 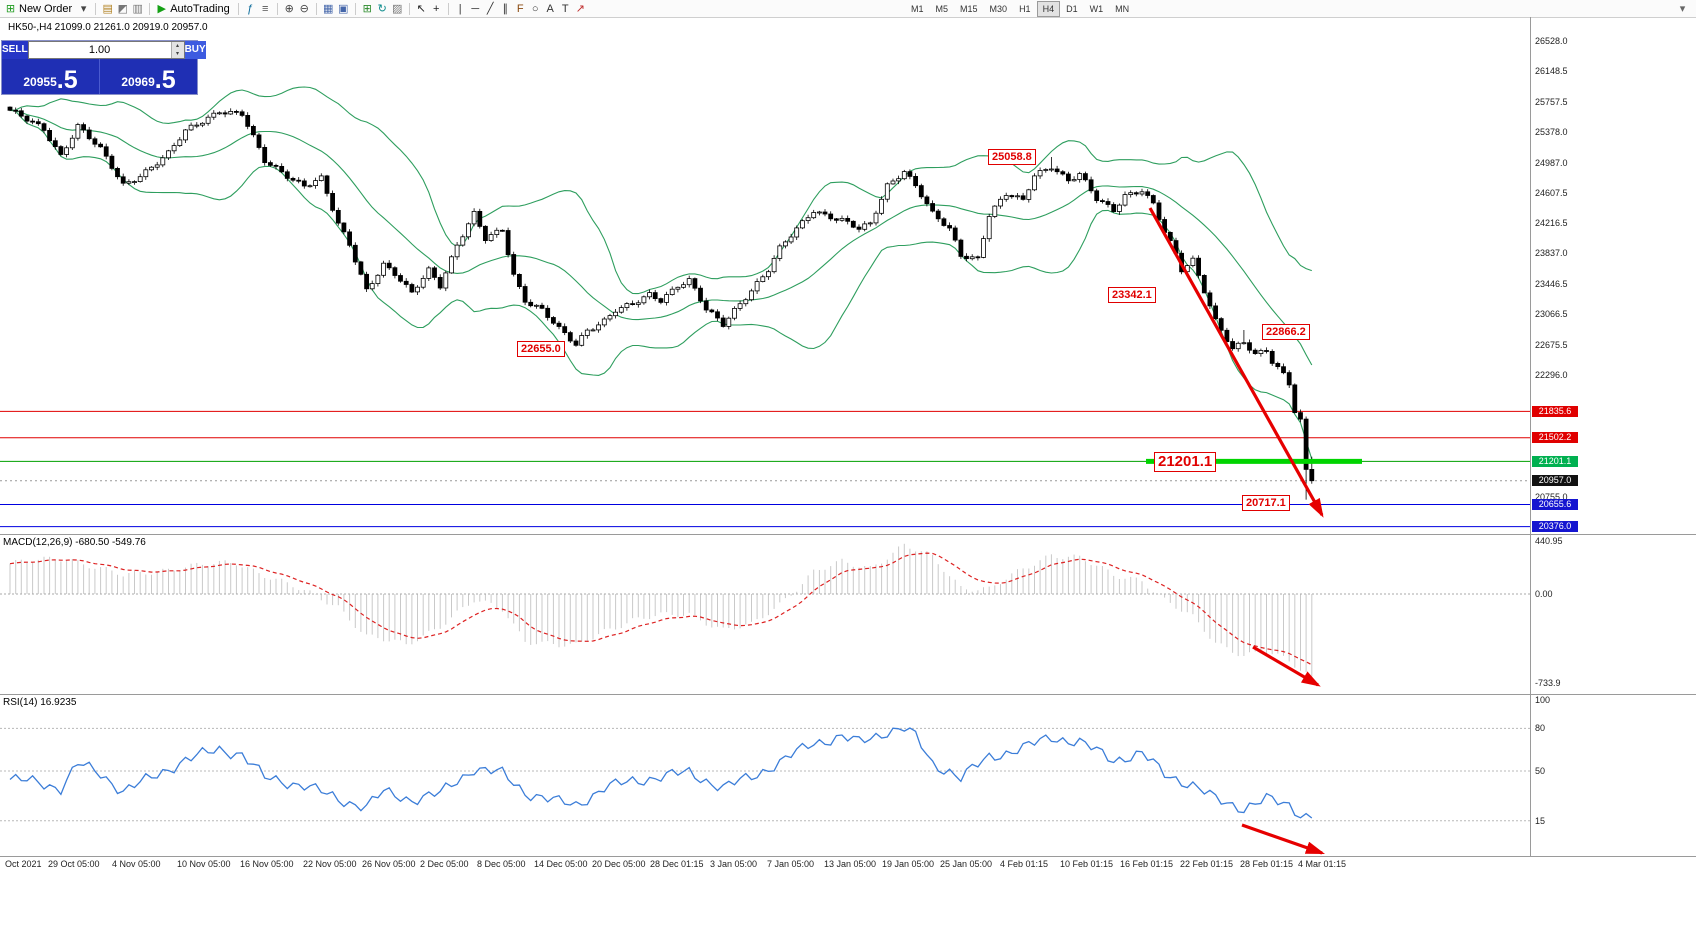 What do you see at coordinates (1551, 41) in the screenshot?
I see `price-axis-label: 26528.0` at bounding box center [1551, 41].